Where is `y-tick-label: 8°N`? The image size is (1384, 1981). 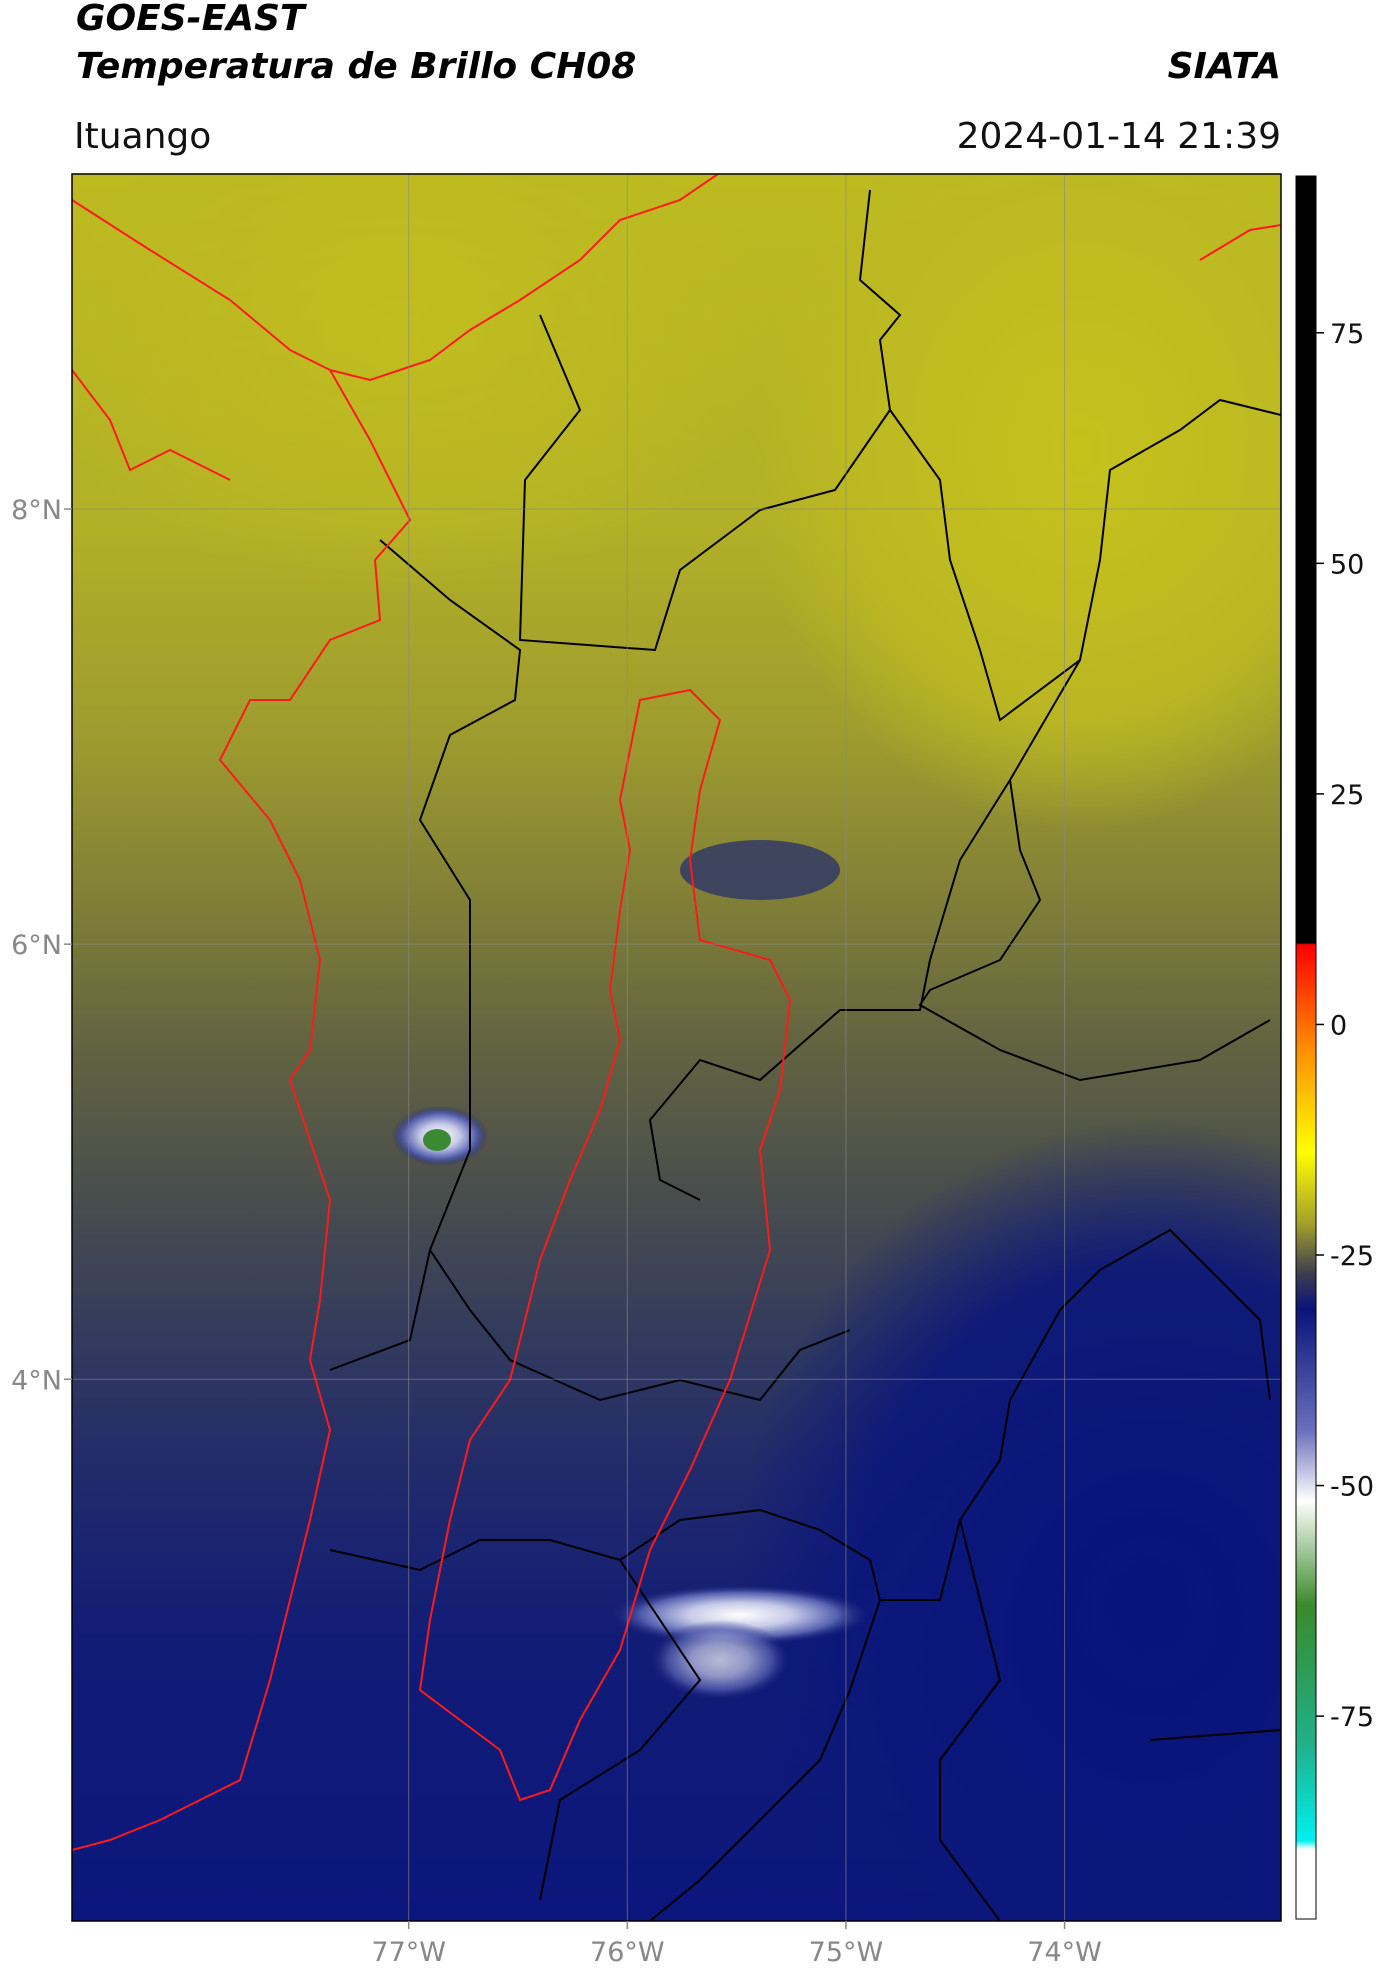 y-tick-label: 8°N is located at coordinates (36, 510).